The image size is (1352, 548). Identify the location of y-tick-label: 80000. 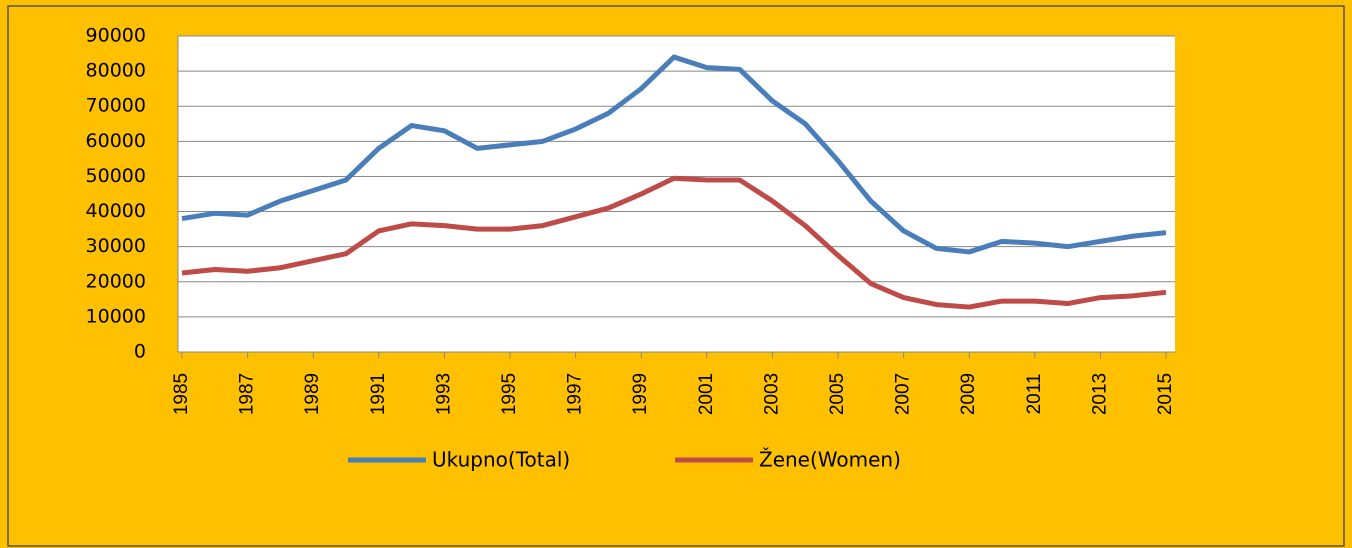
(116, 71).